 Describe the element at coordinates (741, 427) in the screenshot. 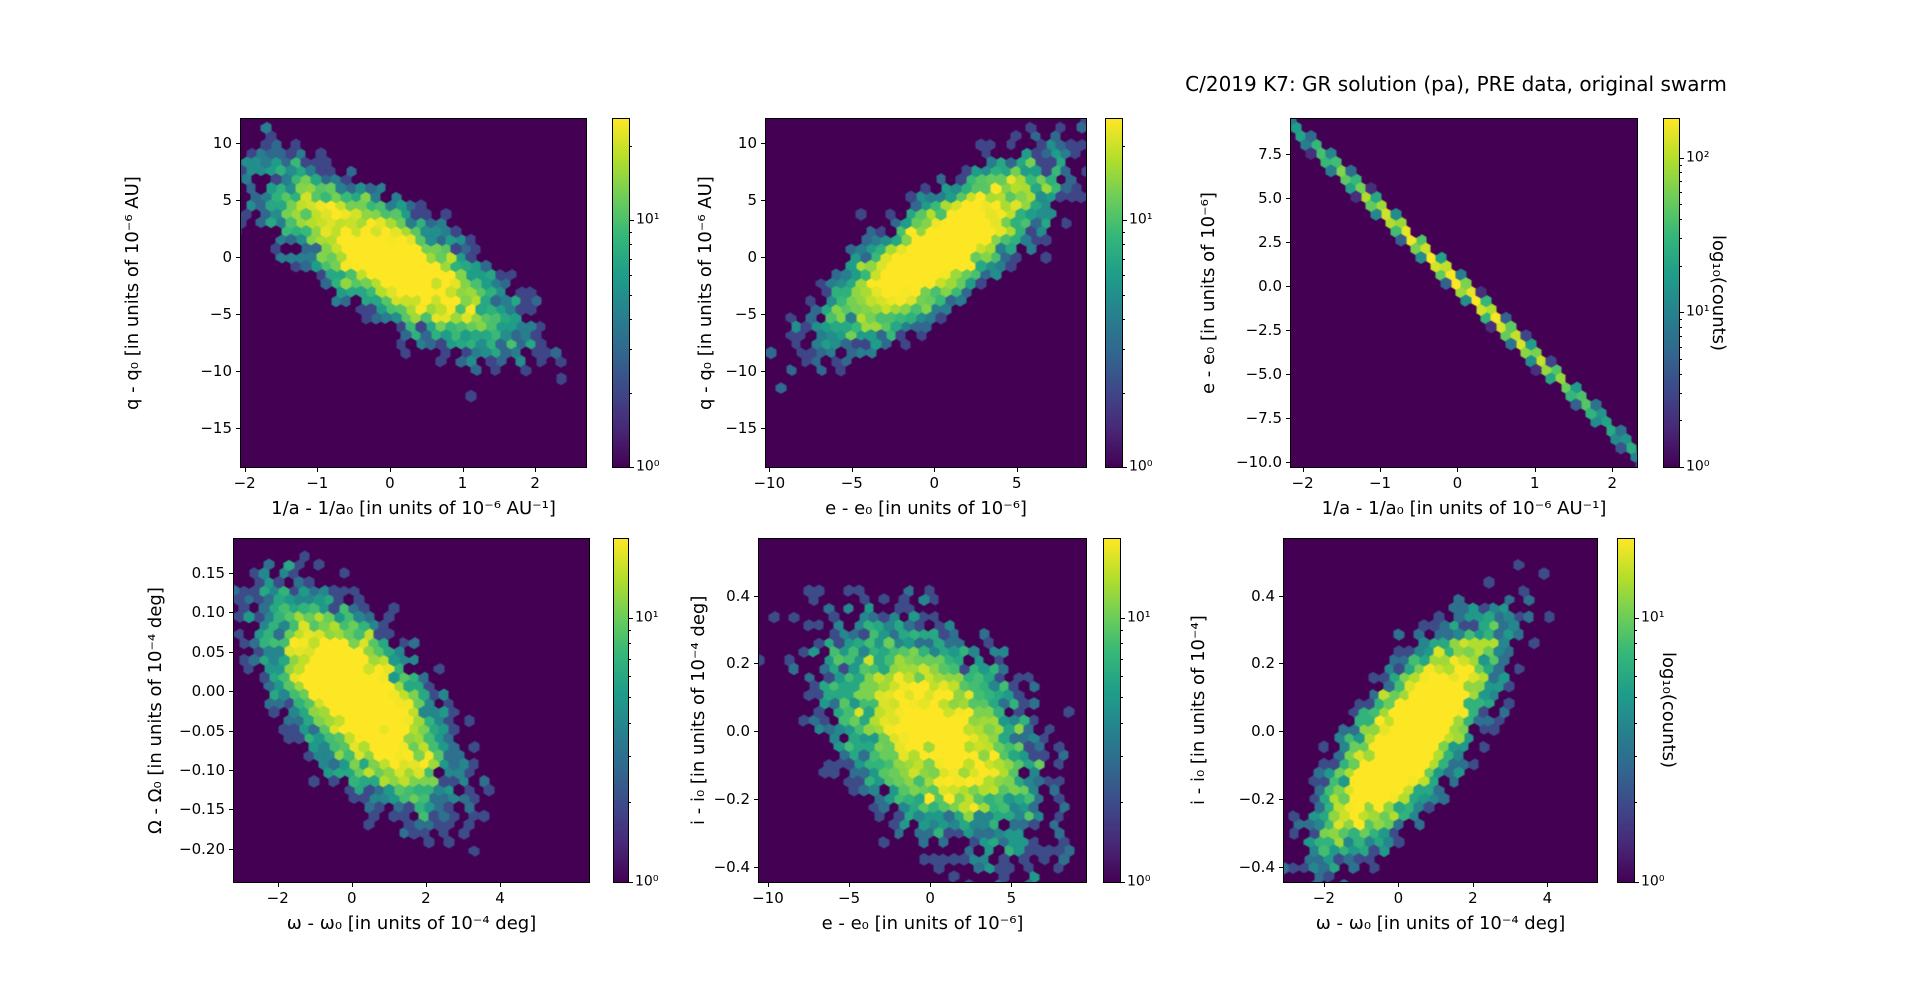

I see `y-tick-label: −15` at that location.